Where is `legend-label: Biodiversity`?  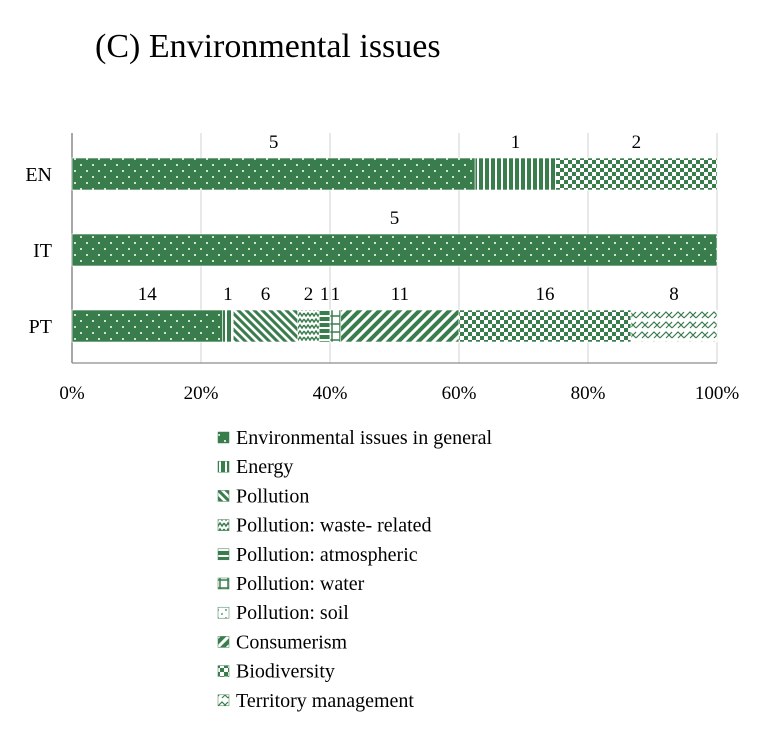 legend-label: Biodiversity is located at coordinates (285, 672).